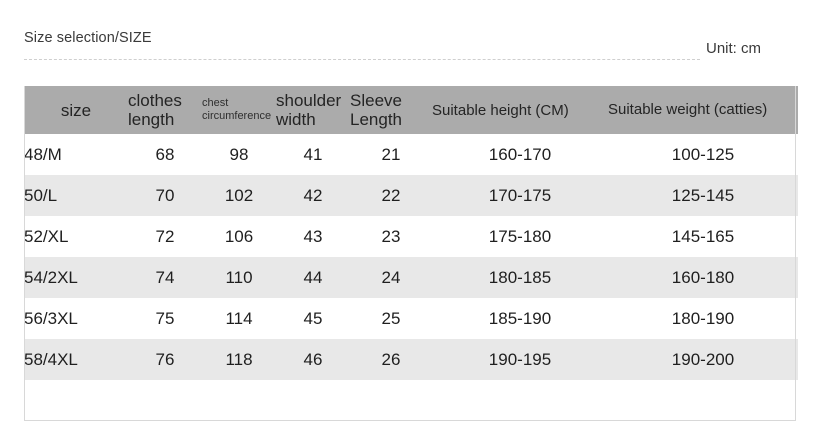 The width and height of the screenshot is (822, 443). I want to click on table-row: 54/2XL 74 110 44 24 180-185 160-180, so click(411, 277).